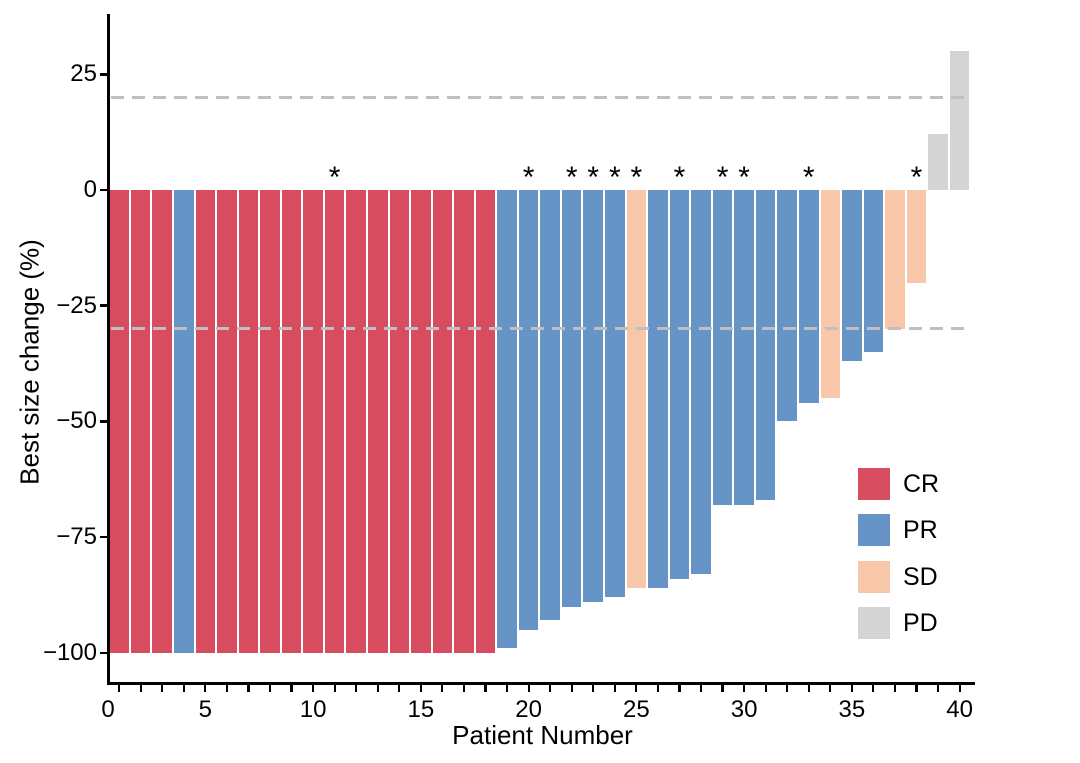 This screenshot has width=1080, height=763. Describe the element at coordinates (539, 329) in the screenshot. I see `reference-line-minus30` at that location.